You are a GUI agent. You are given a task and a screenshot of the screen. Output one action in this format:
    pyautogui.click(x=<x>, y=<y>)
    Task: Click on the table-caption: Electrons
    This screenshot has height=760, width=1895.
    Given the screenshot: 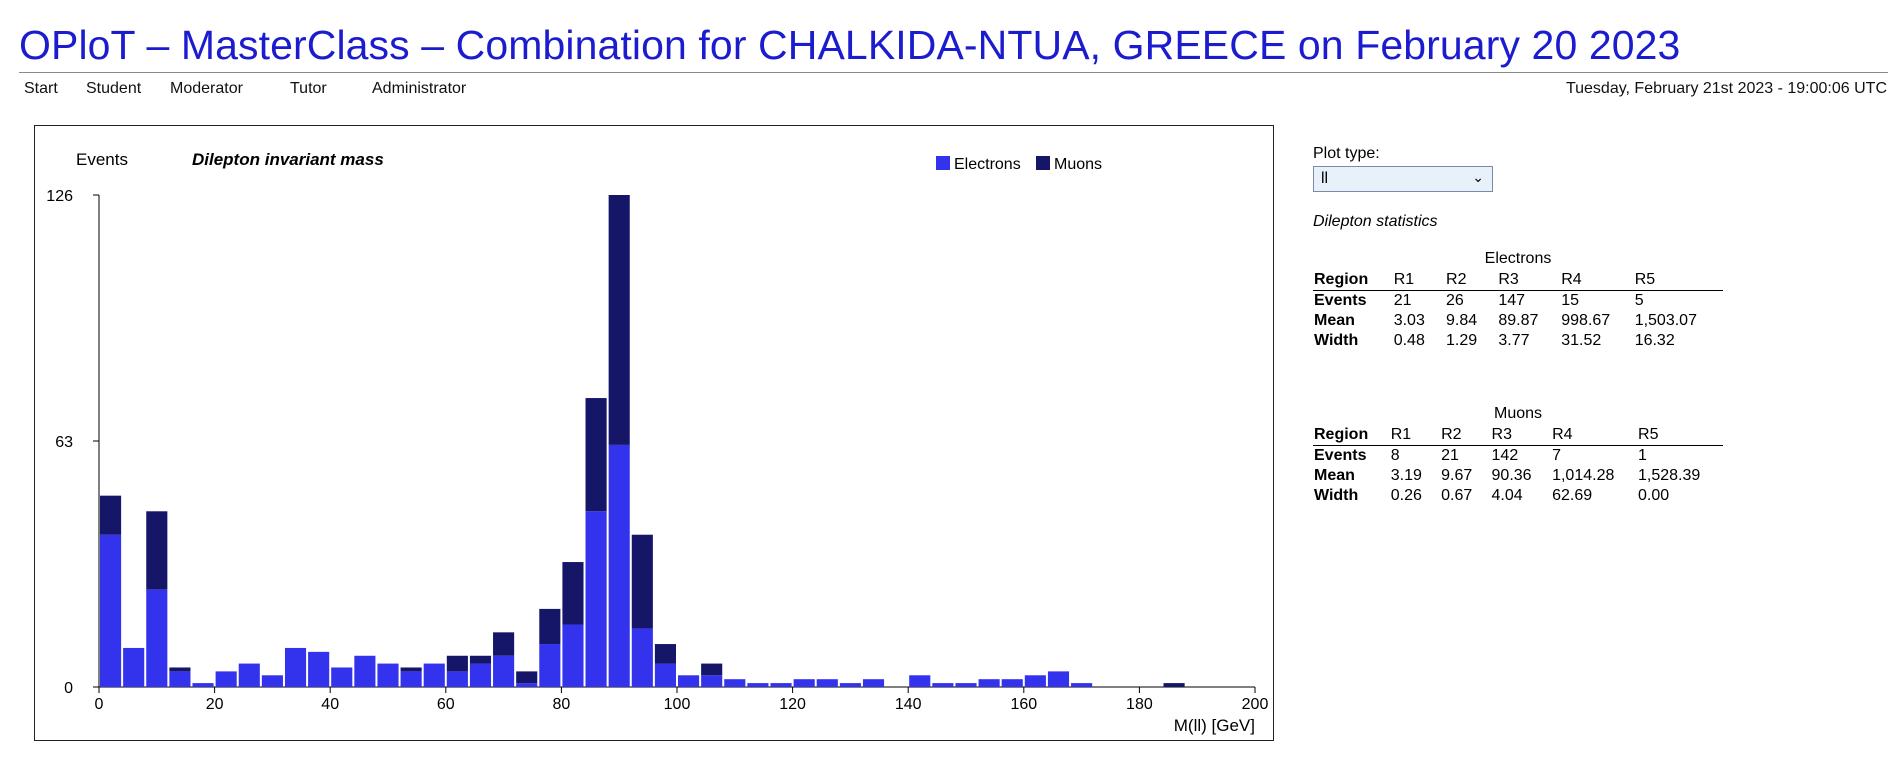 What is the action you would take?
    pyautogui.click(x=1518, y=258)
    